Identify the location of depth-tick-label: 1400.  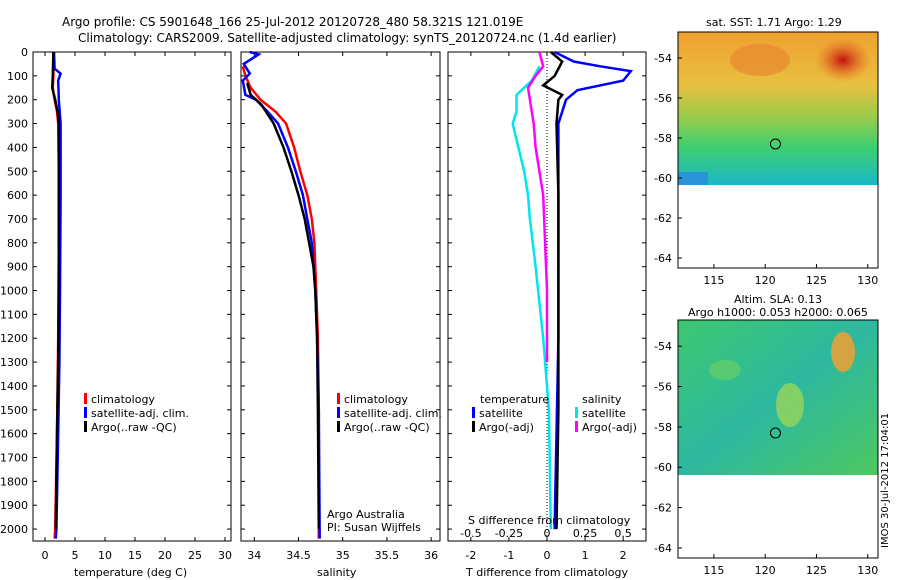
(14, 386).